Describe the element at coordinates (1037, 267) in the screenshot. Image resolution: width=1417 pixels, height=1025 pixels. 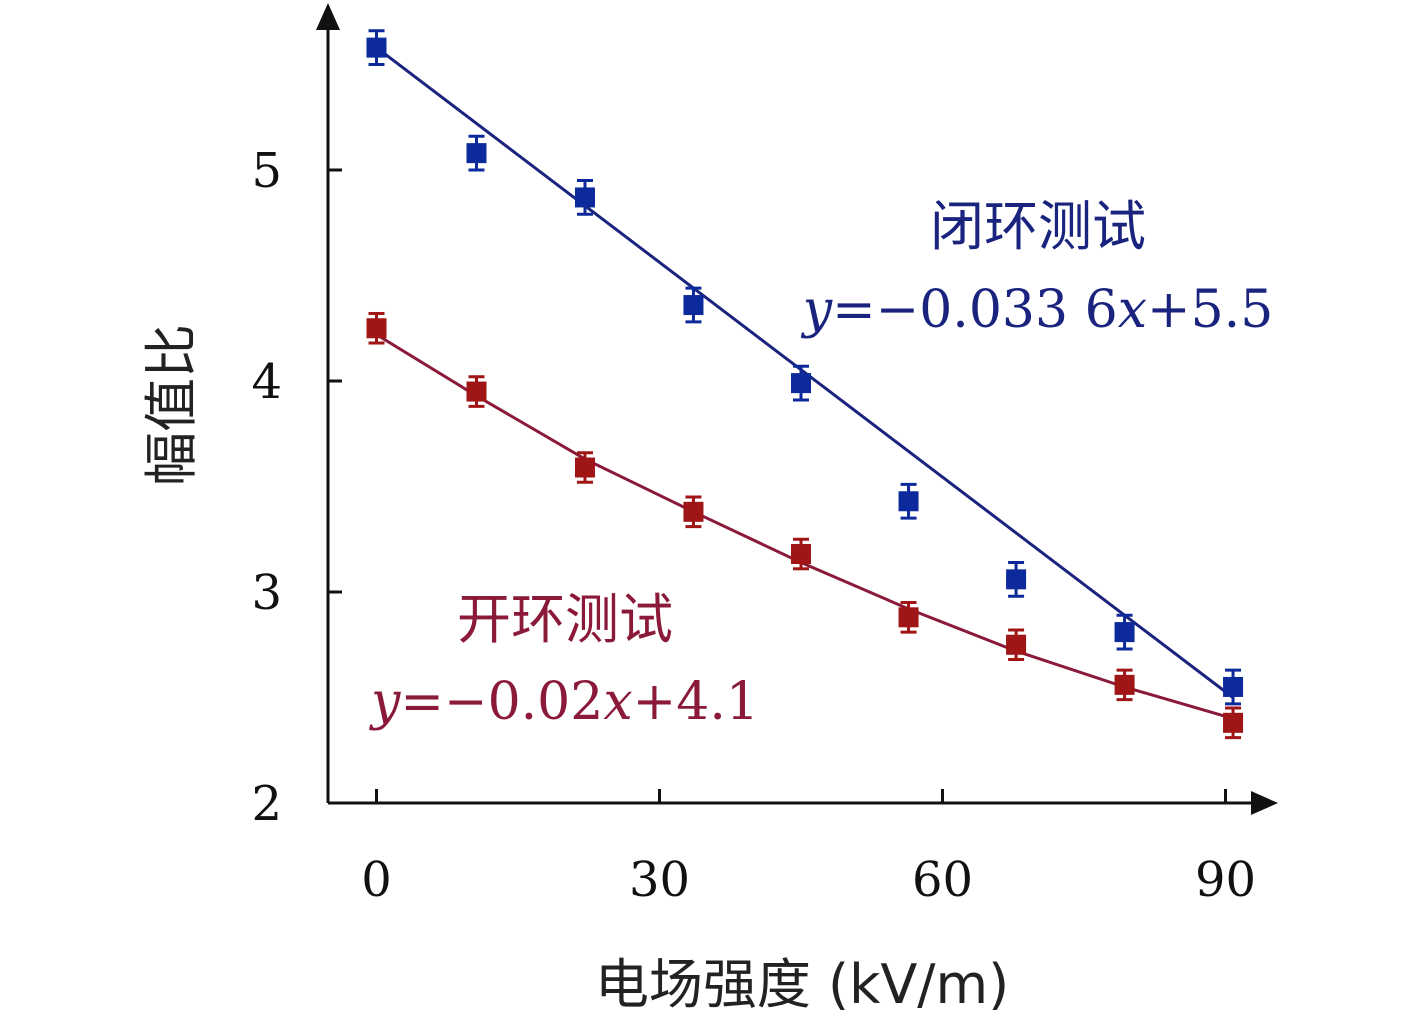
I see `annotation-closed: 闭环测试 y=−0.033 6x+5.5` at that location.